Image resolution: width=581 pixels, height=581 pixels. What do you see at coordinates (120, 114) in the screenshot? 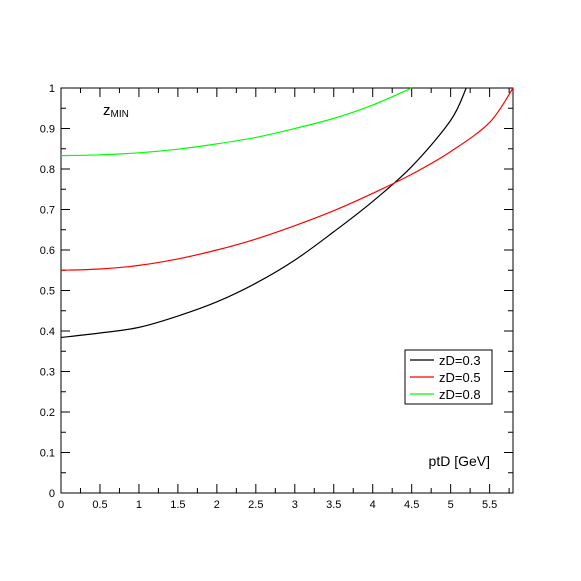
I see `y-axis-title-subscript: MIN` at bounding box center [120, 114].